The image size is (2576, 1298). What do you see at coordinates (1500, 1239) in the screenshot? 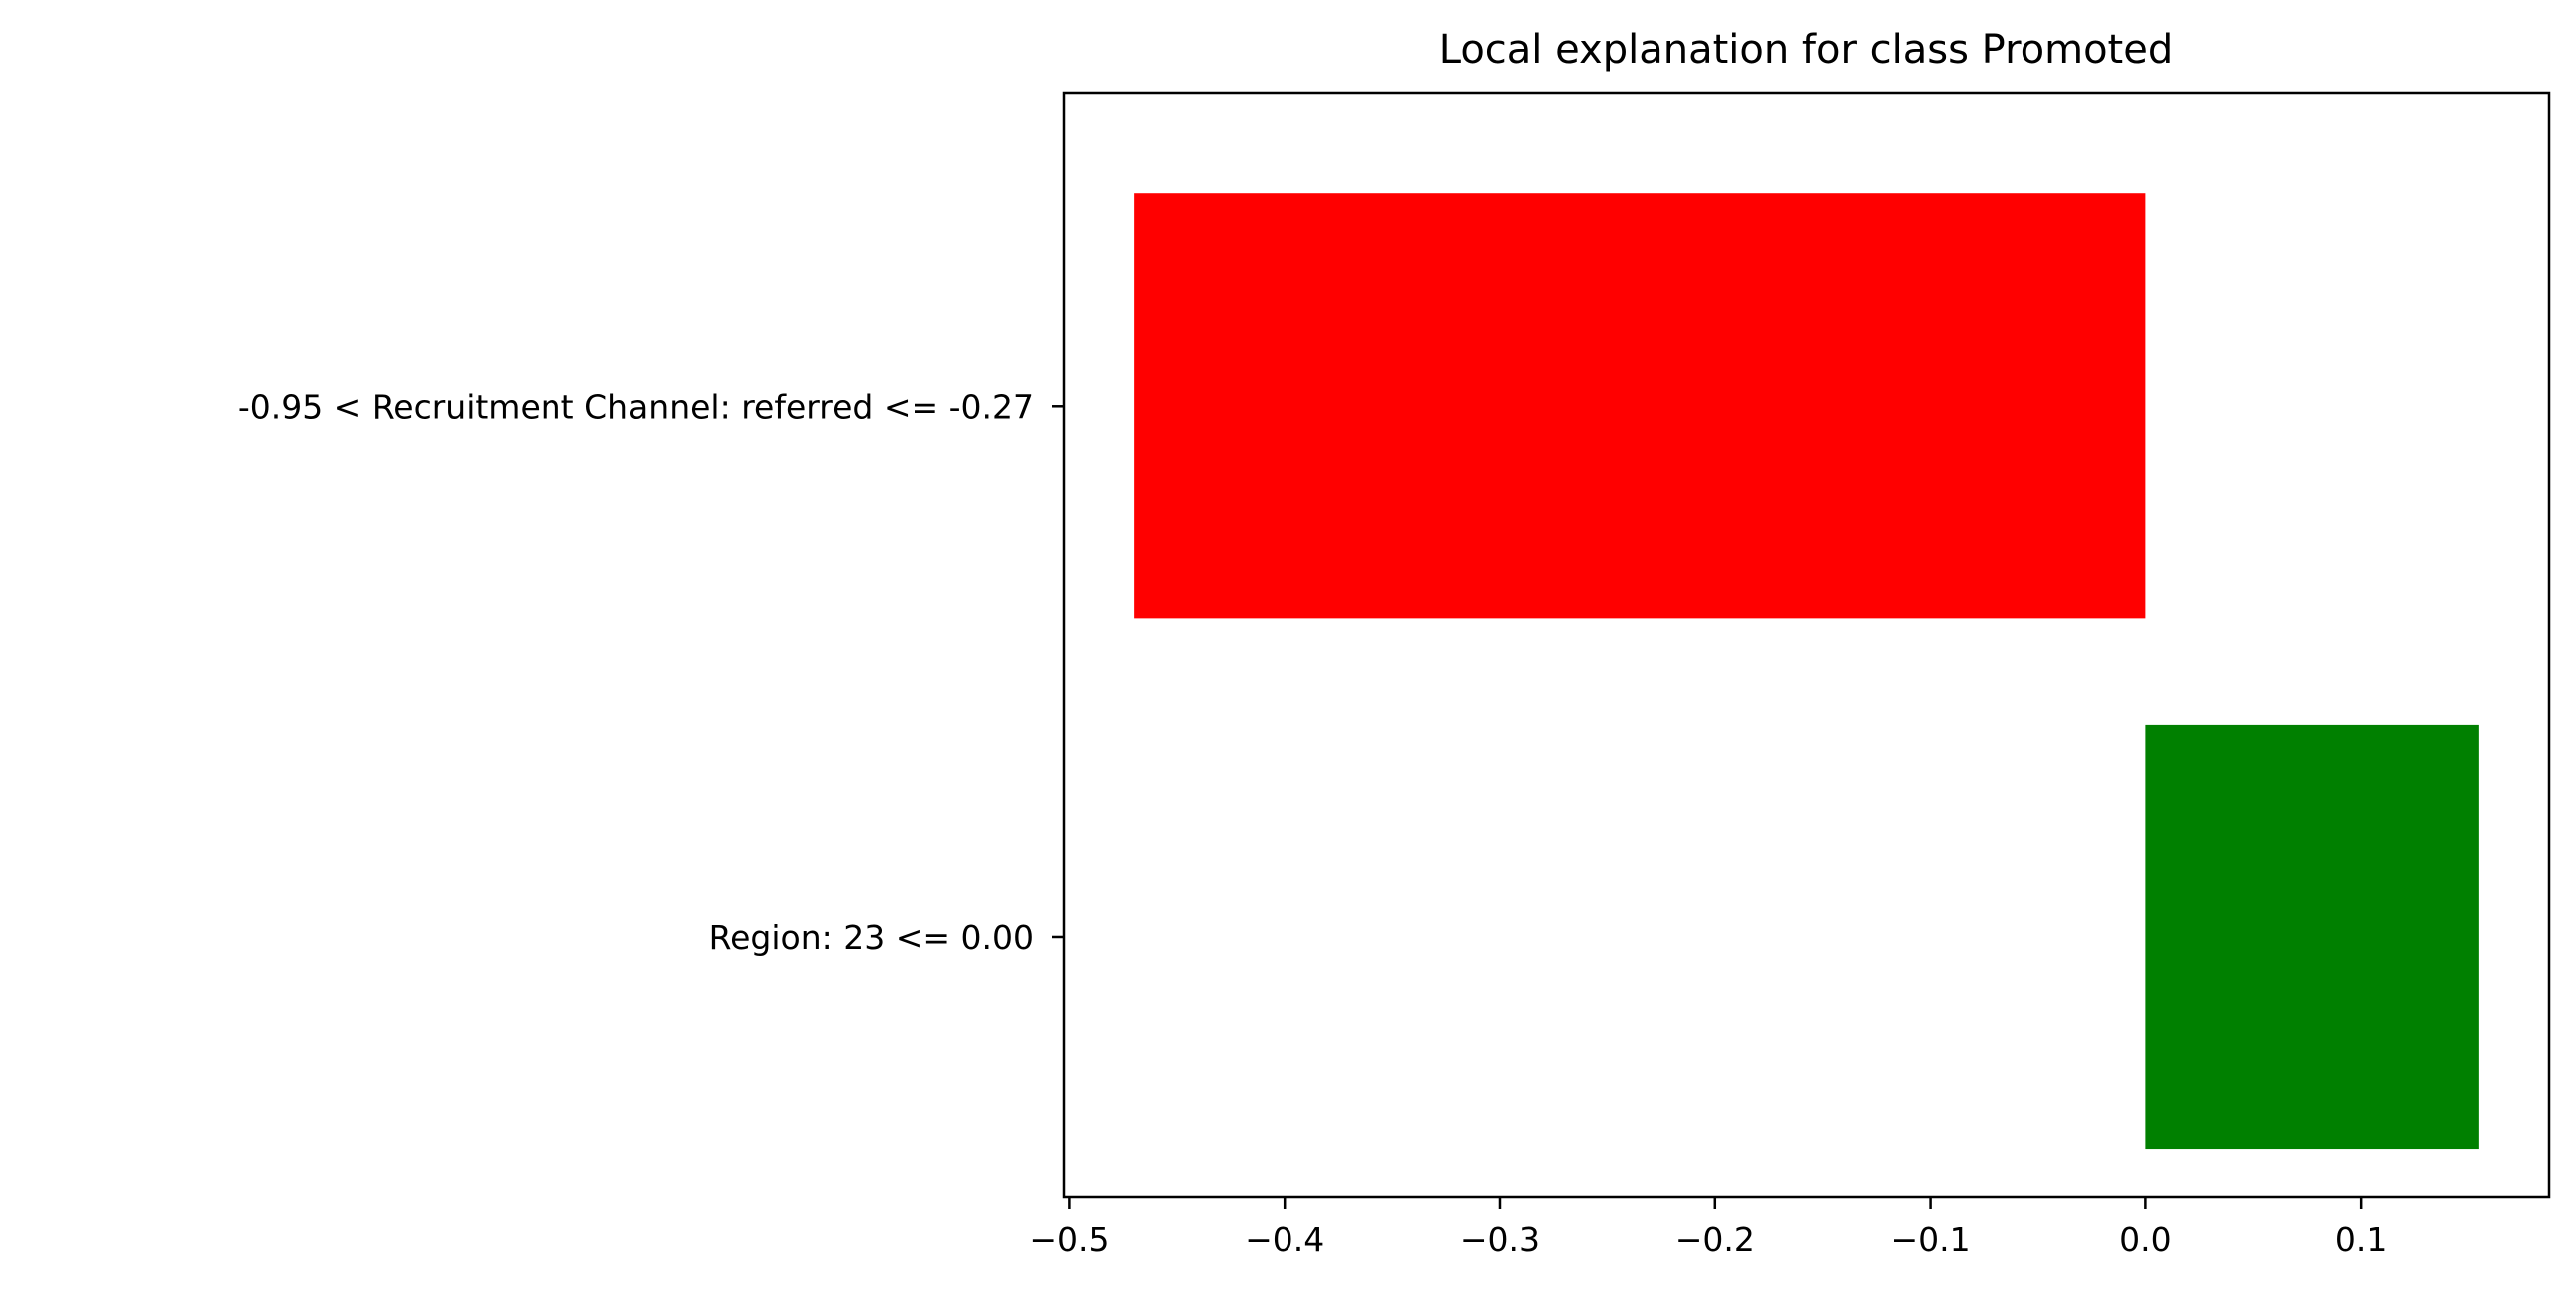
I see `x-tick-label: −0.3` at bounding box center [1500, 1239].